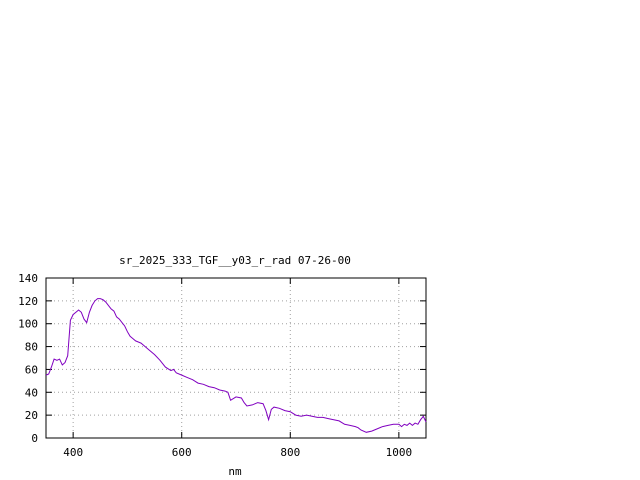 The image size is (640, 480). What do you see at coordinates (235, 471) in the screenshot?
I see `x-axis-label: nm` at bounding box center [235, 471].